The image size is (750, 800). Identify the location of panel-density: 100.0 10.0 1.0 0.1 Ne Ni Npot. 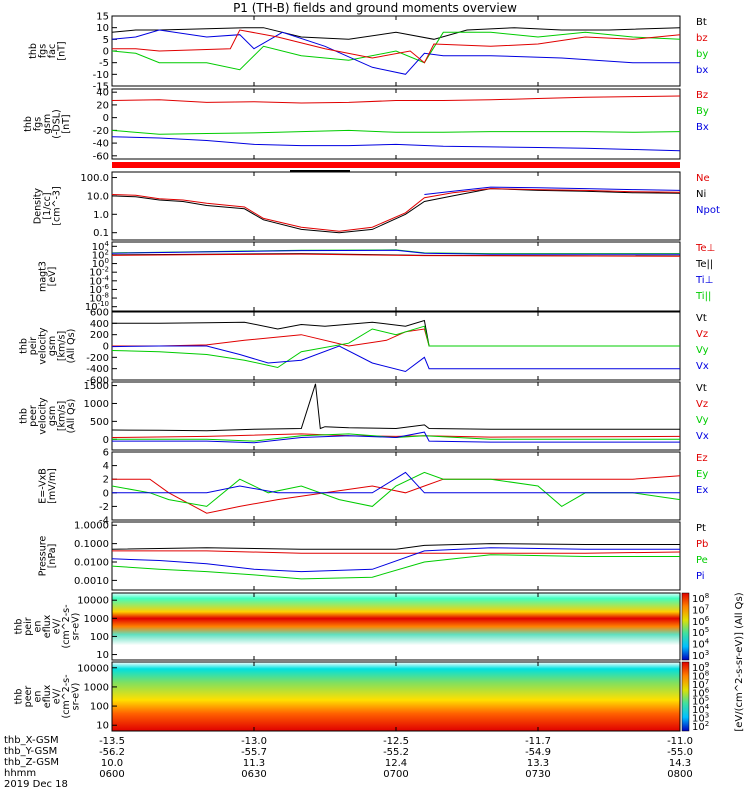
(400, 206).